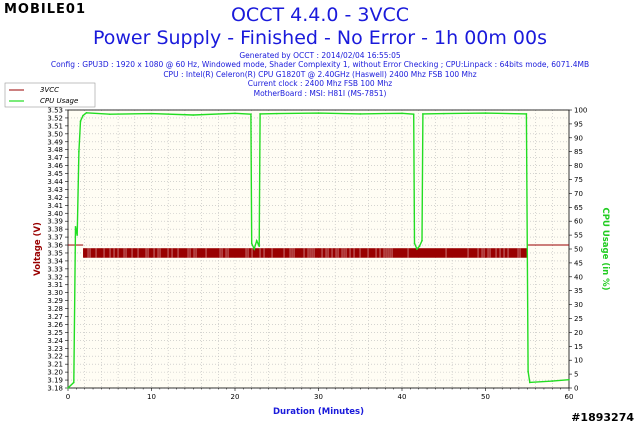  Describe the element at coordinates (578, 124) in the screenshot. I see `y2-tick-label: 95` at that location.